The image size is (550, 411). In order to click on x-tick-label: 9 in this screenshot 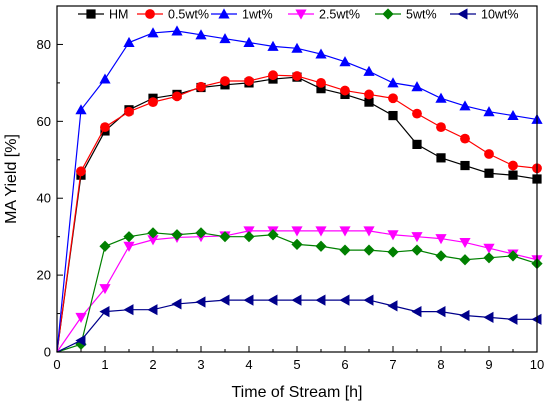, I will do `click(488, 364)`.